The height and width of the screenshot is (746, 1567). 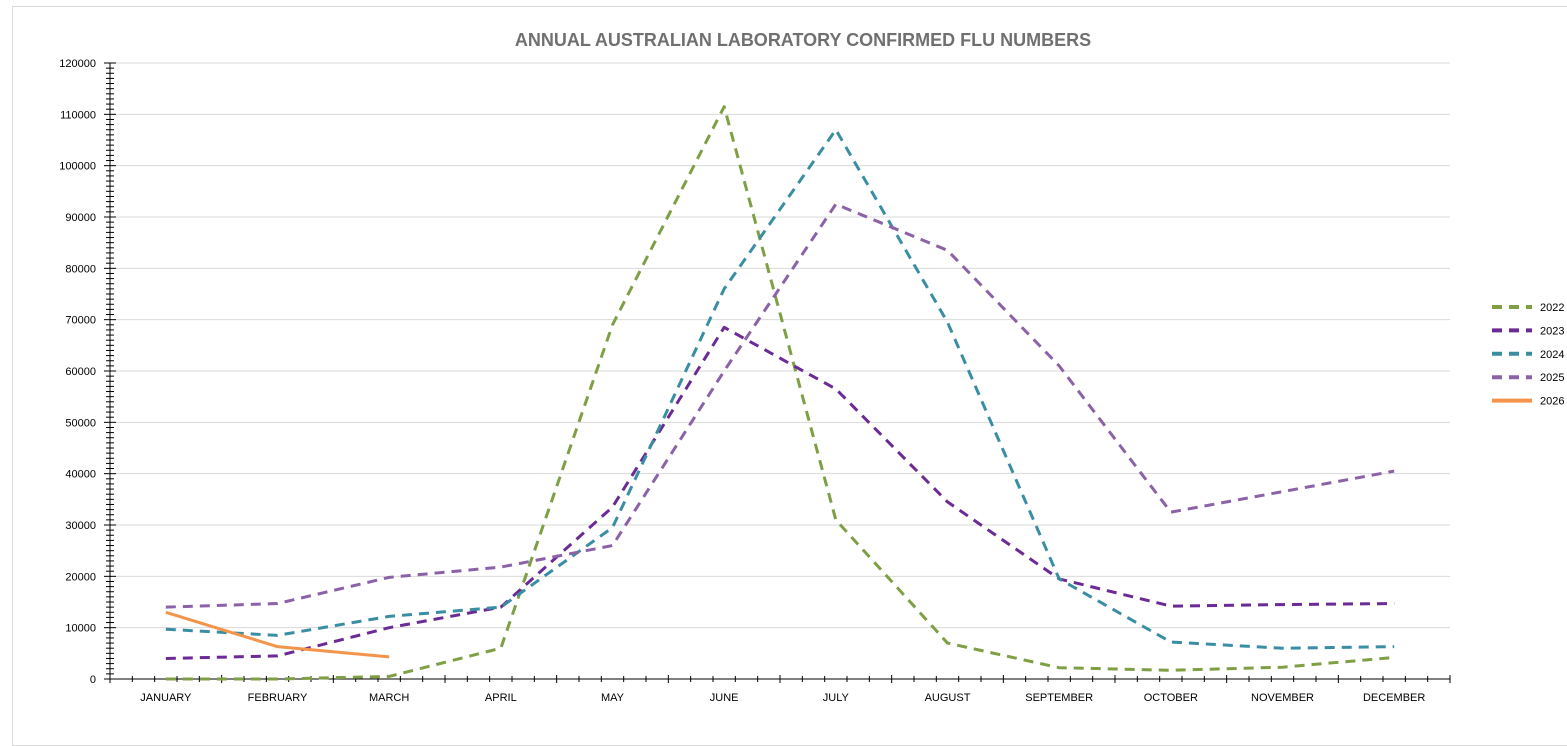 I want to click on x-tick-label: NOVEMBER, so click(x=1282, y=698).